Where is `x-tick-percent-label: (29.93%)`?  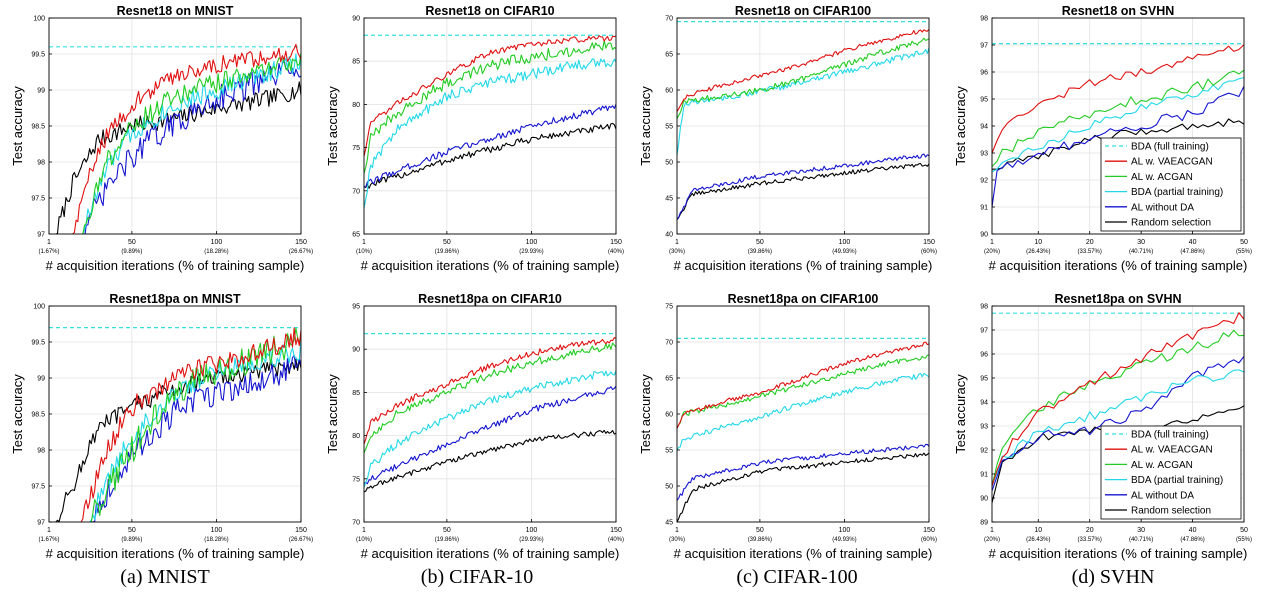 x-tick-percent-label: (29.93%) is located at coordinates (531, 540).